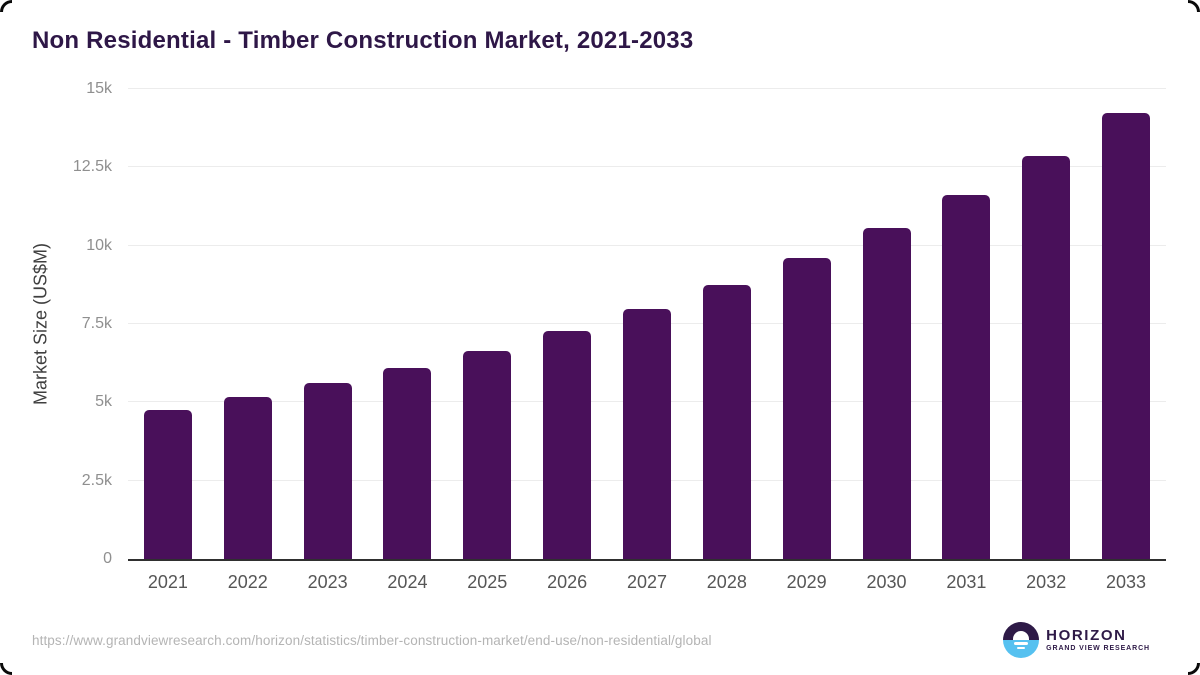  Describe the element at coordinates (168, 324) in the screenshot. I see `bar-slot-2021` at that location.